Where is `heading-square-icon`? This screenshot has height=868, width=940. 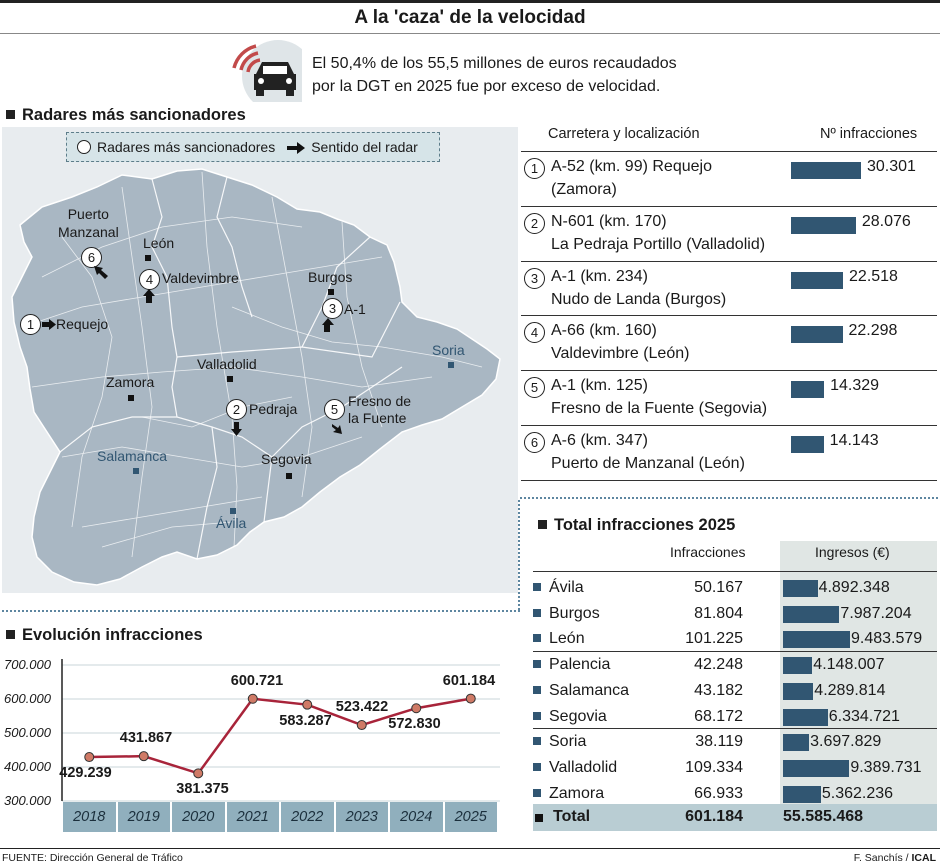
heading-square-icon is located at coordinates (10, 634).